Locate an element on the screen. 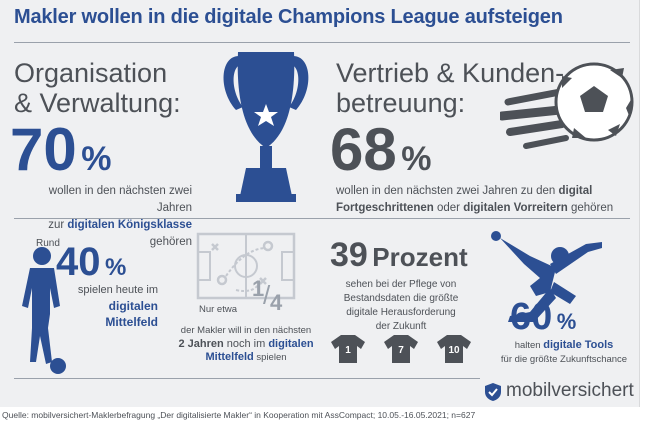 The image size is (647, 429). quarter-text-highlight: digitalen is located at coordinates (291, 344).